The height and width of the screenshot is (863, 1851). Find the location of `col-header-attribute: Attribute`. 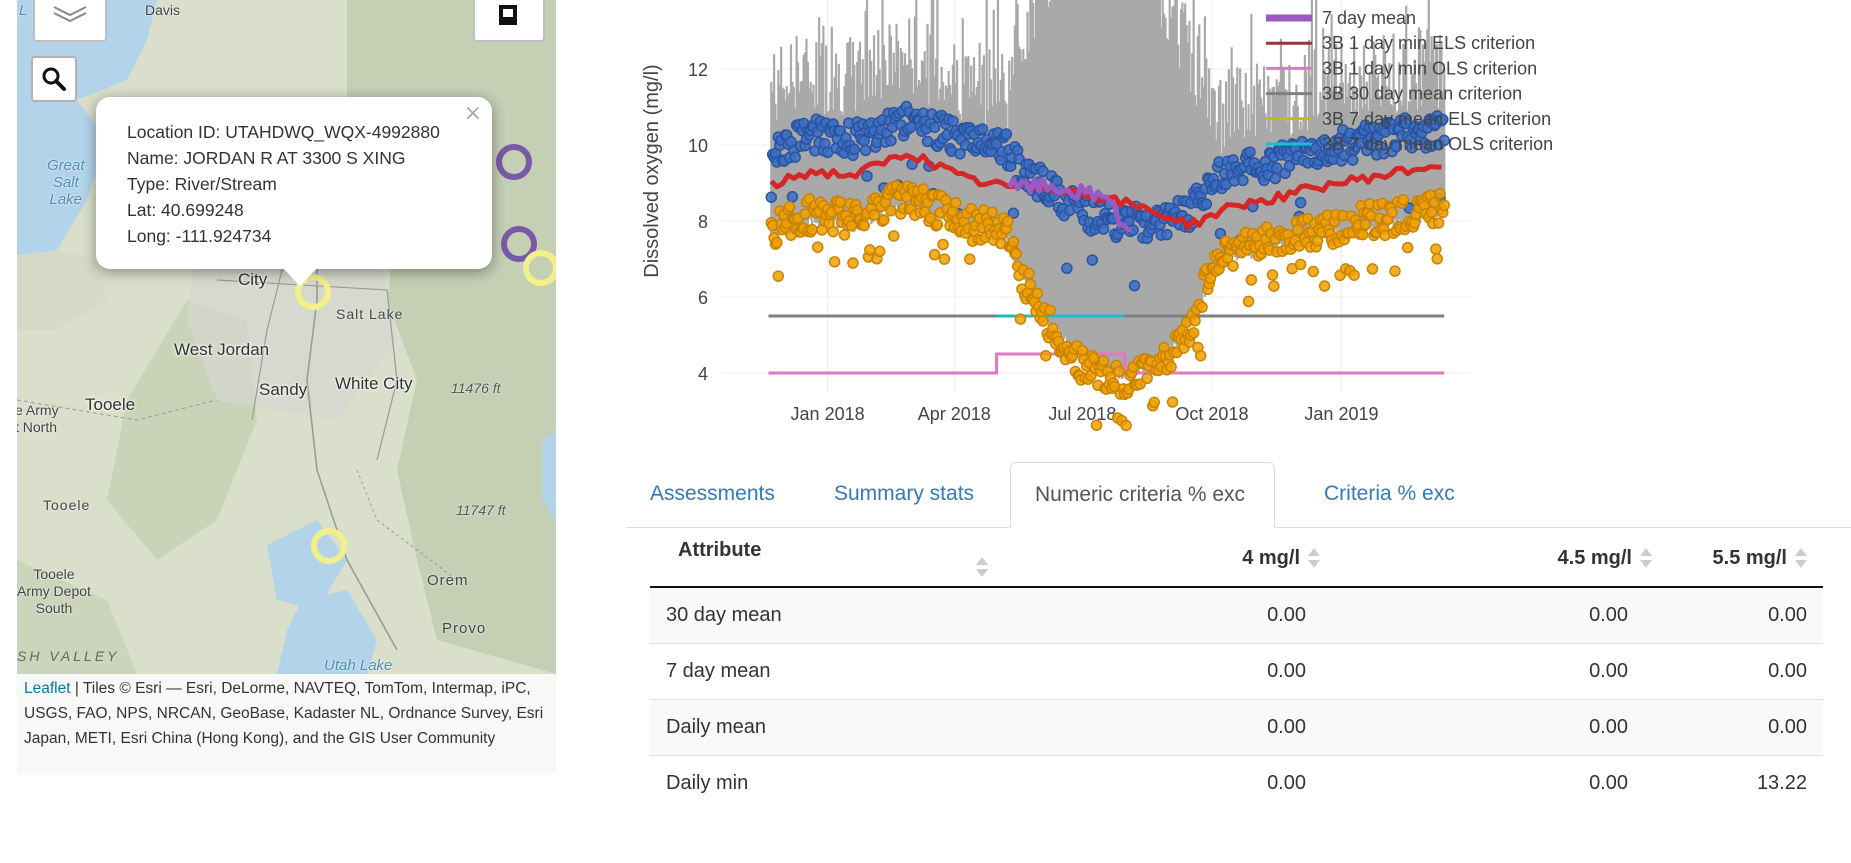

col-header-attribute: Attribute is located at coordinates (827, 559).